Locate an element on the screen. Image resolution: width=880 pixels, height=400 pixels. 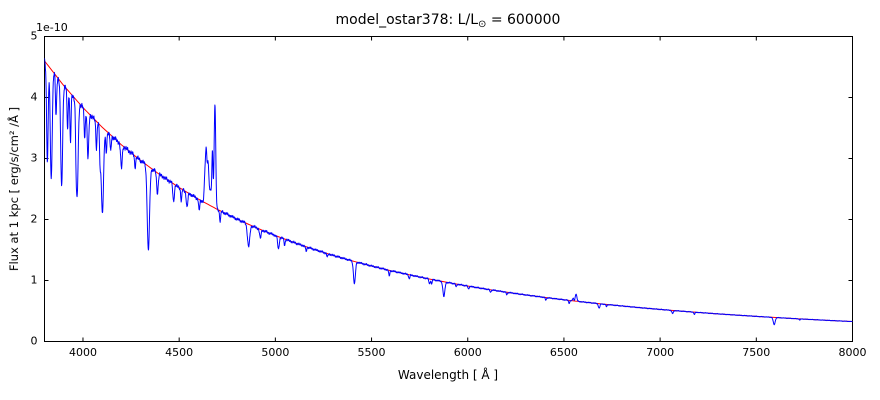
plot-title-text: model_ostar378: L/L is located at coordinates (406, 20).